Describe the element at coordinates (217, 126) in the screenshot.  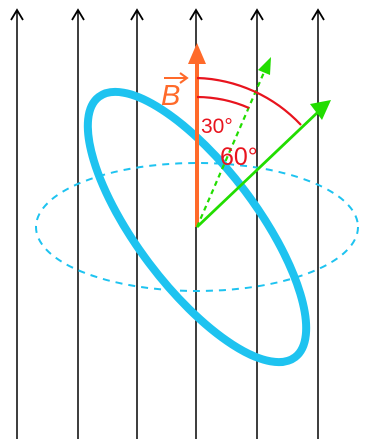
I see `angle-label-30: 30°` at that location.